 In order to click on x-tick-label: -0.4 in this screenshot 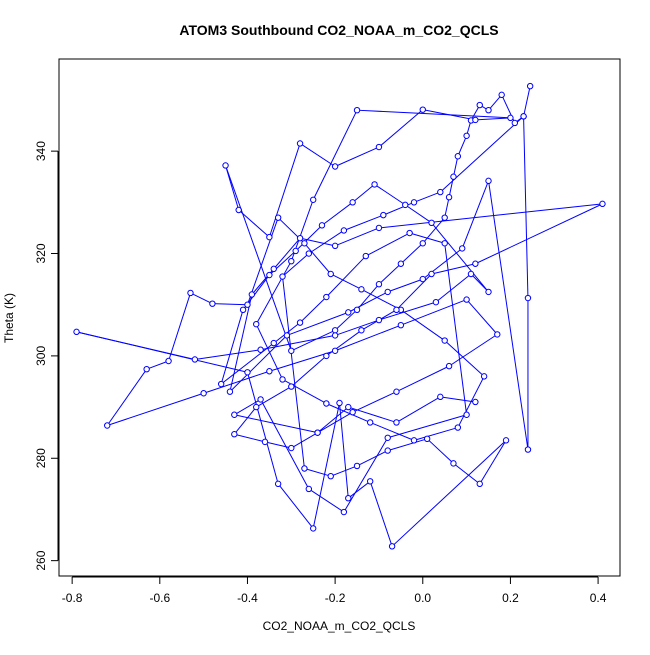, I will do `click(247, 598)`.